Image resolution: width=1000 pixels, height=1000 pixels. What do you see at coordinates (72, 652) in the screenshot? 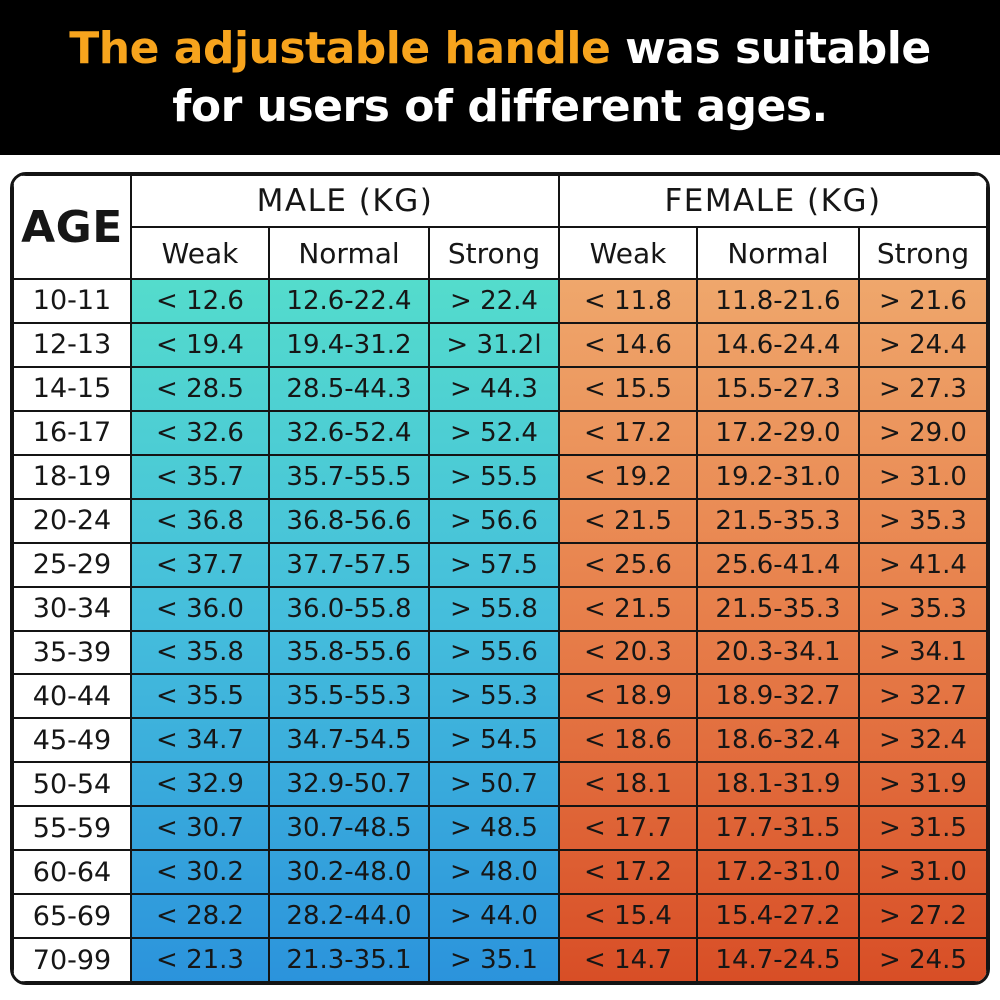
I see `age-cell: 35-39` at bounding box center [72, 652].